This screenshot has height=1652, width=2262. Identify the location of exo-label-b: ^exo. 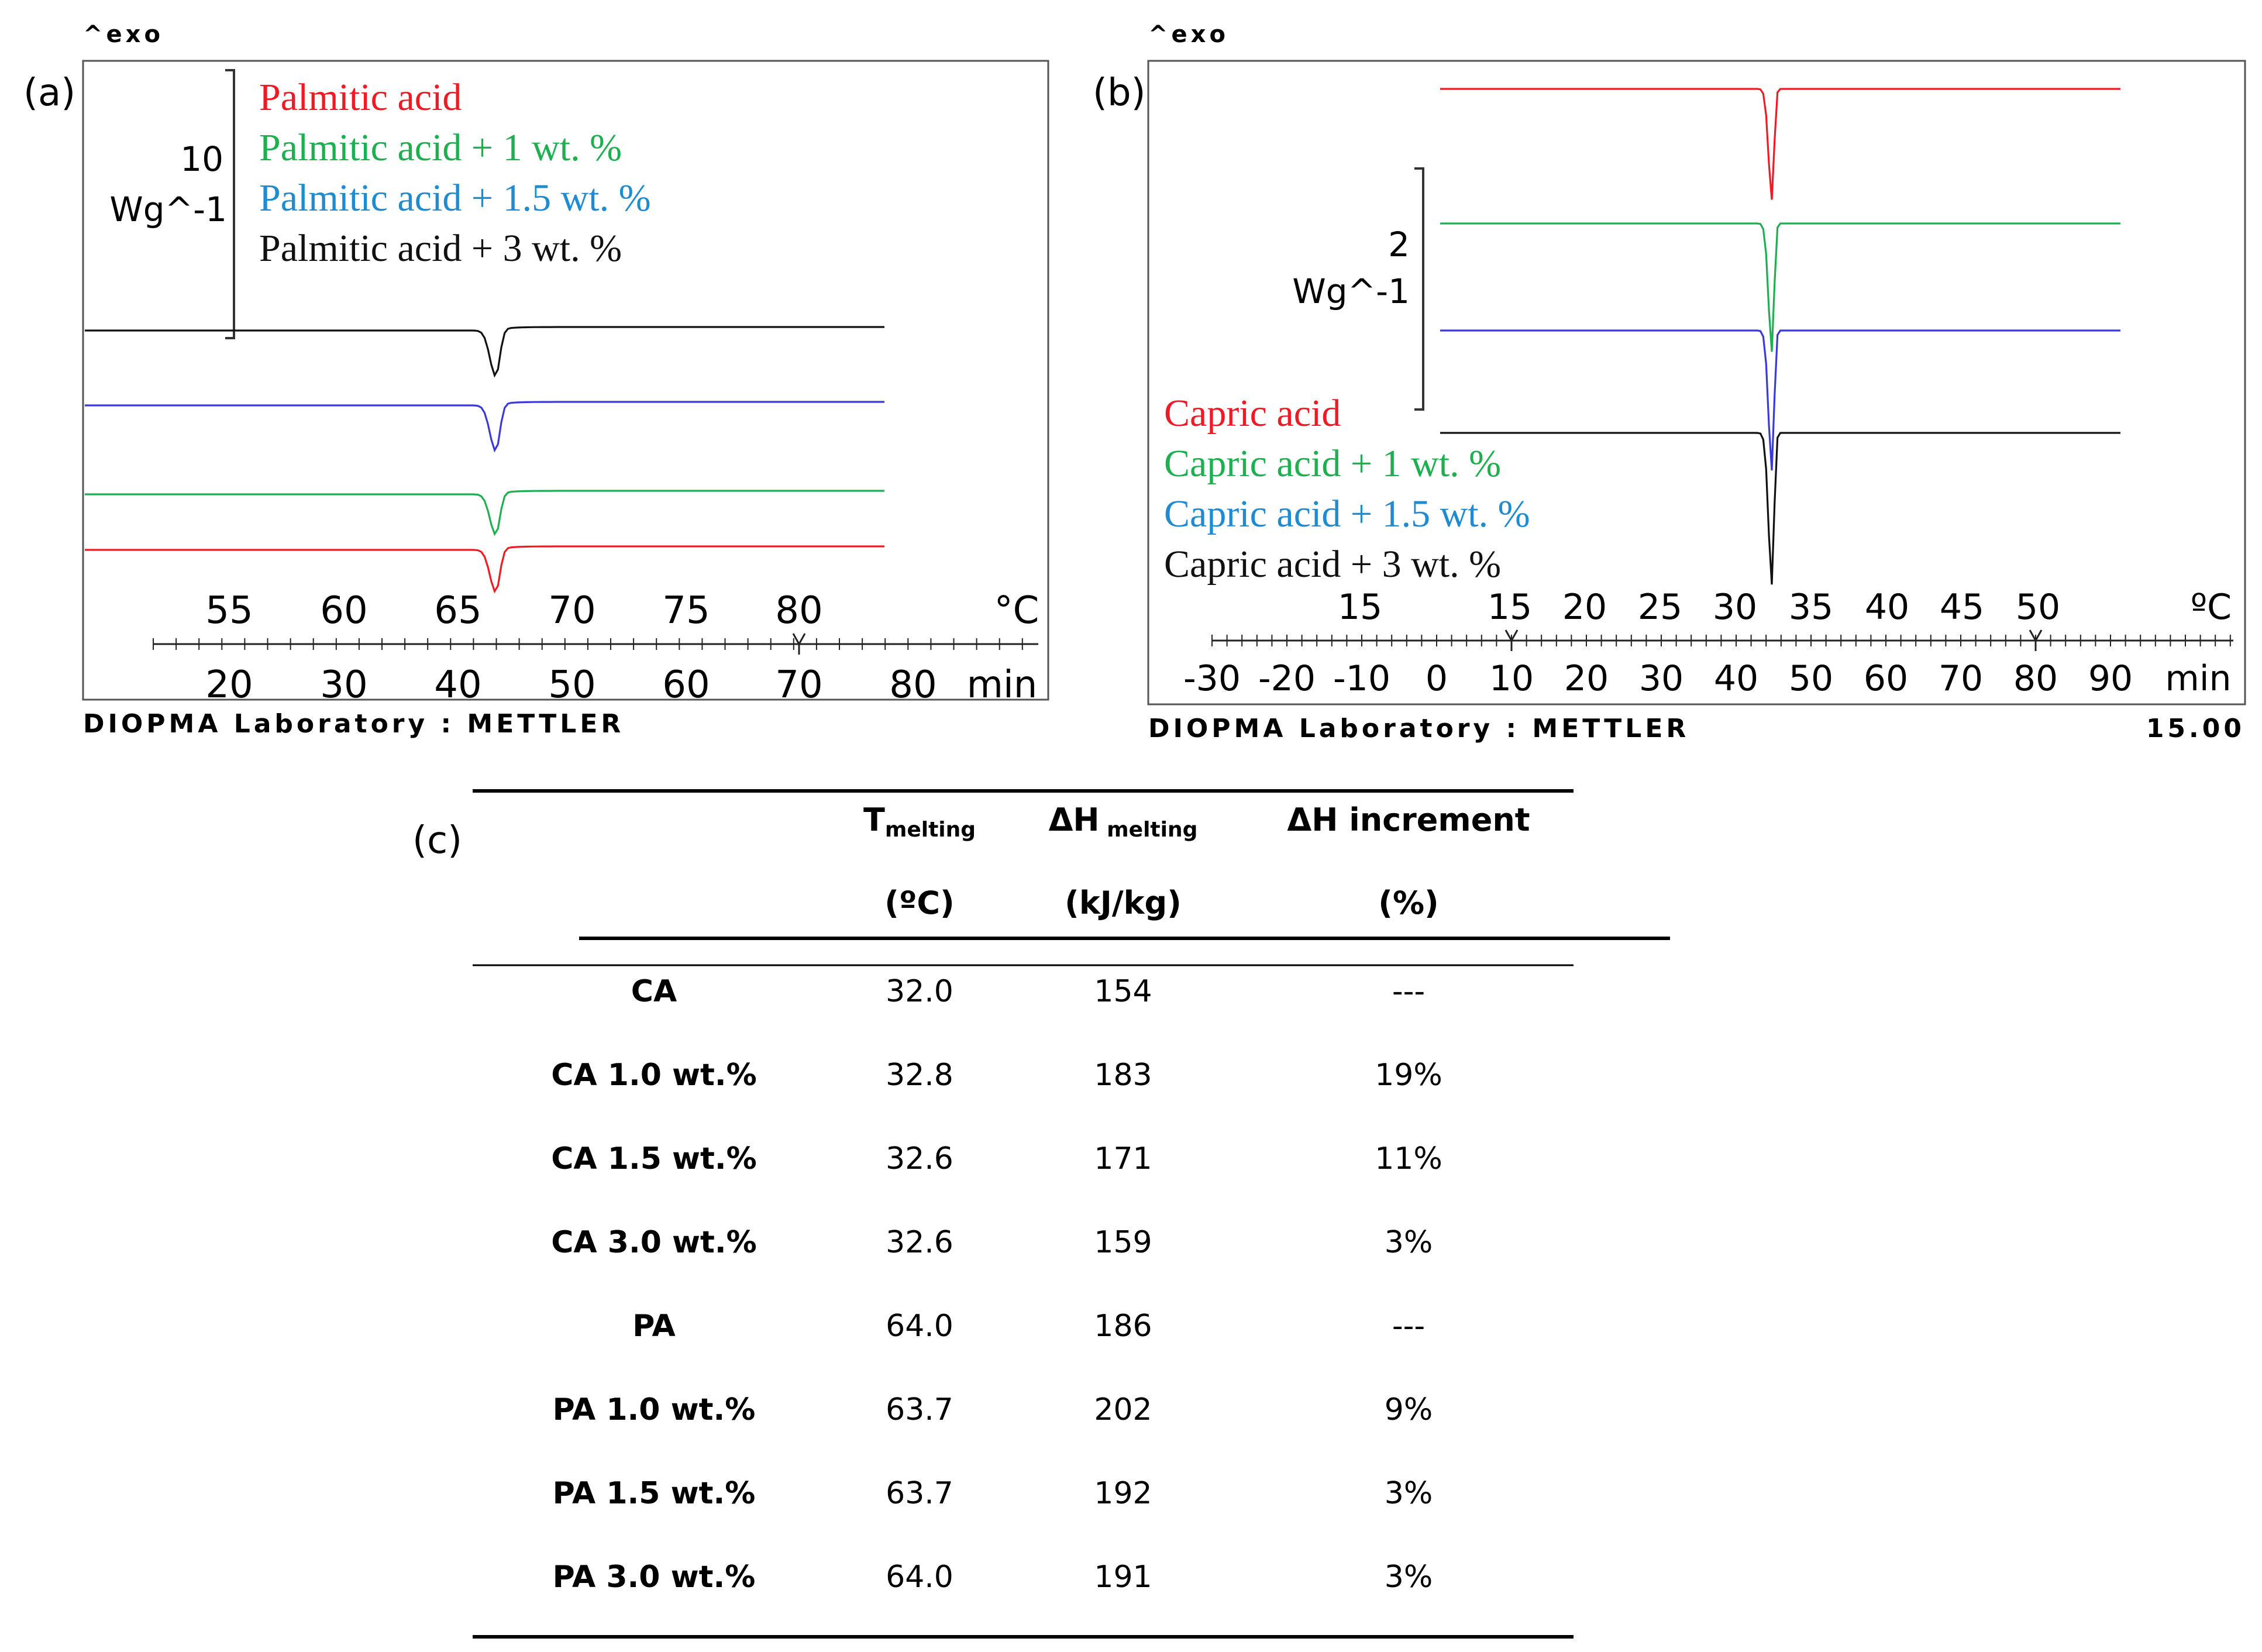
(1188, 34).